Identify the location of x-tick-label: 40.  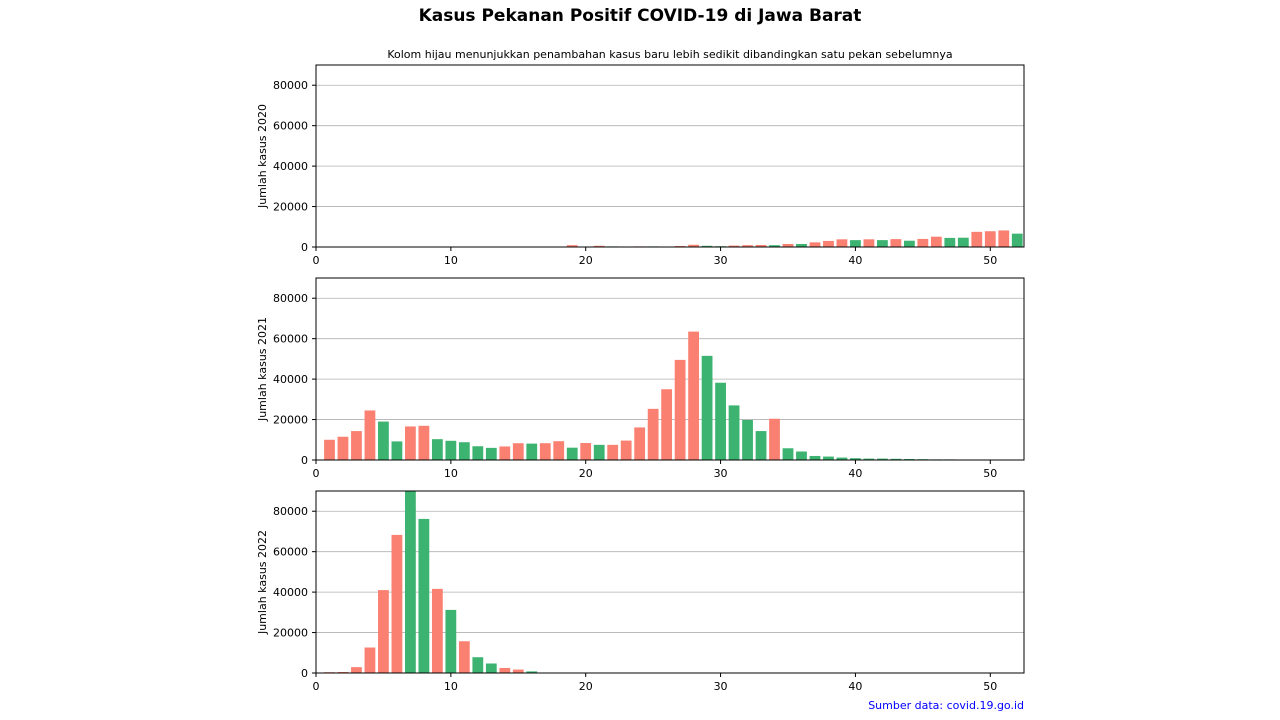
(855, 686).